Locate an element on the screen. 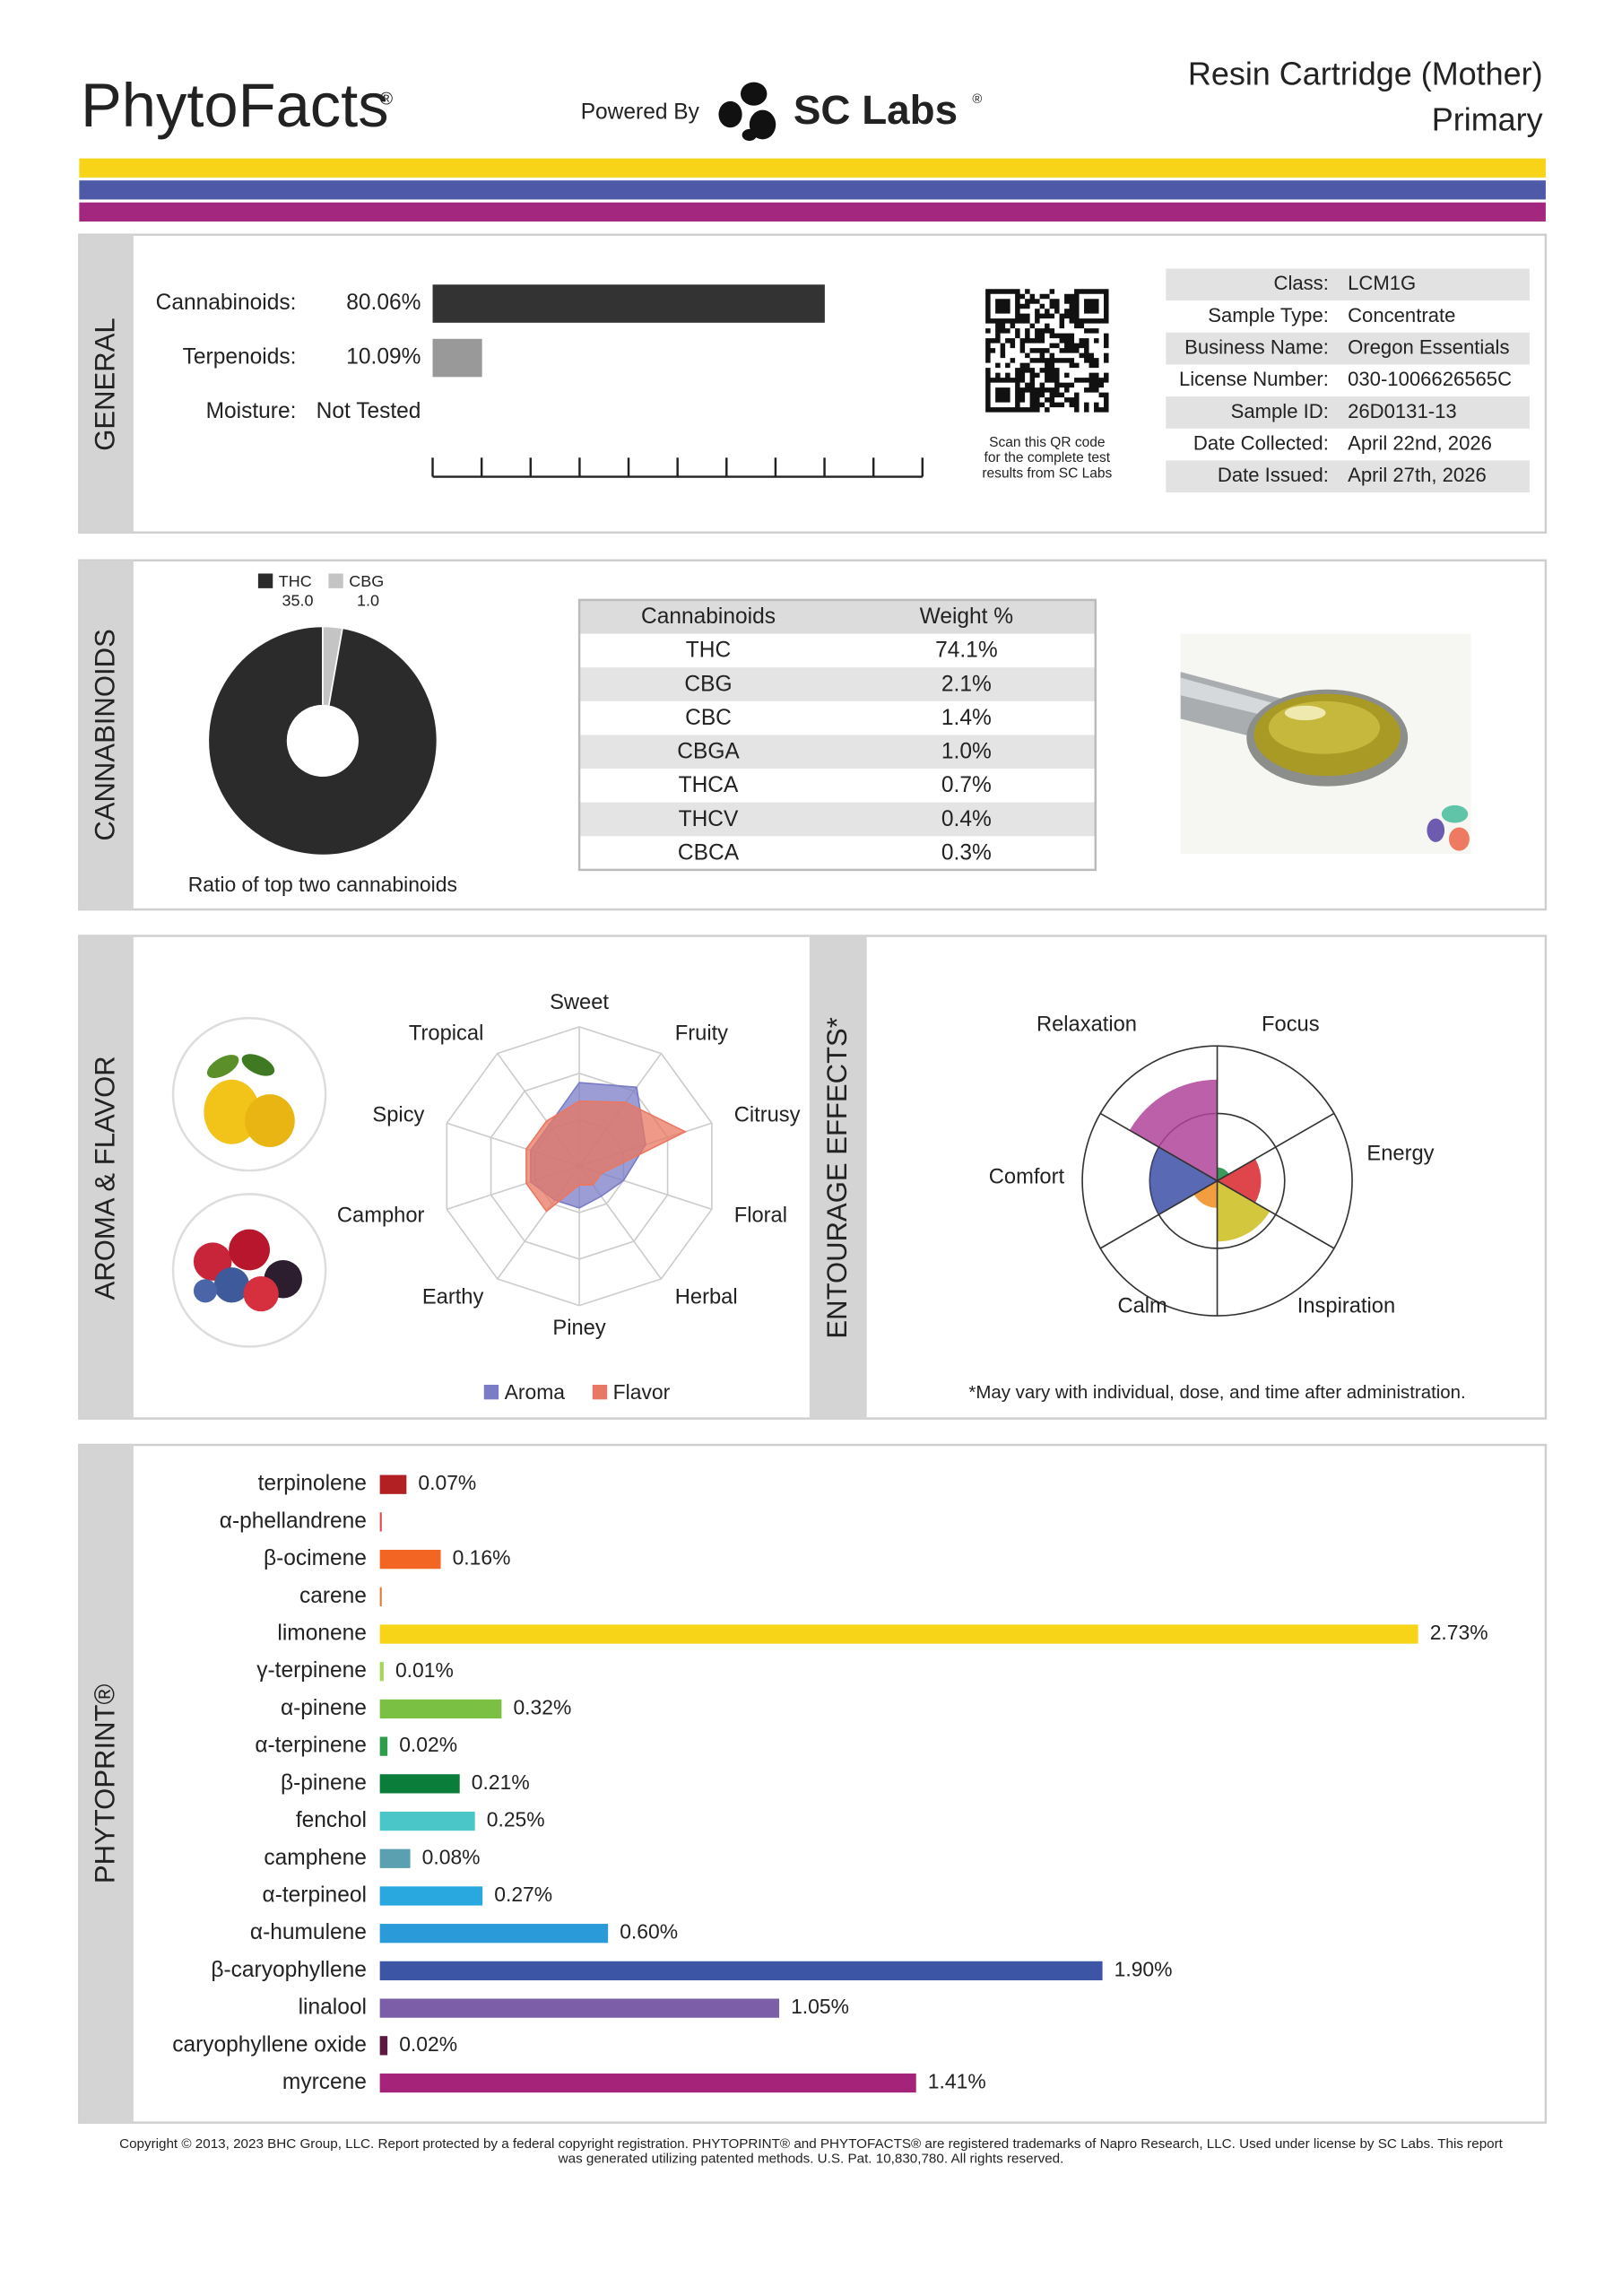  terpene-label: γ-terpinene is located at coordinates (311, 1670).